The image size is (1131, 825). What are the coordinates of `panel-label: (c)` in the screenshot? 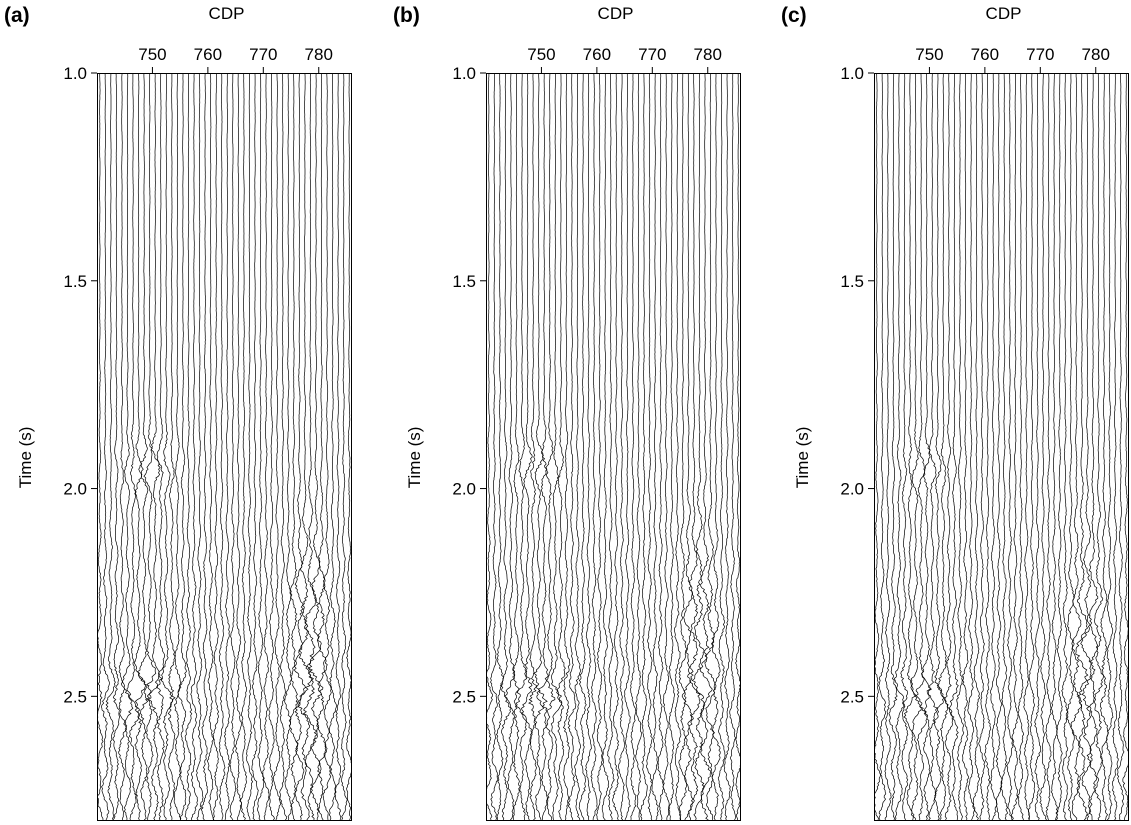 It's located at (794, 15).